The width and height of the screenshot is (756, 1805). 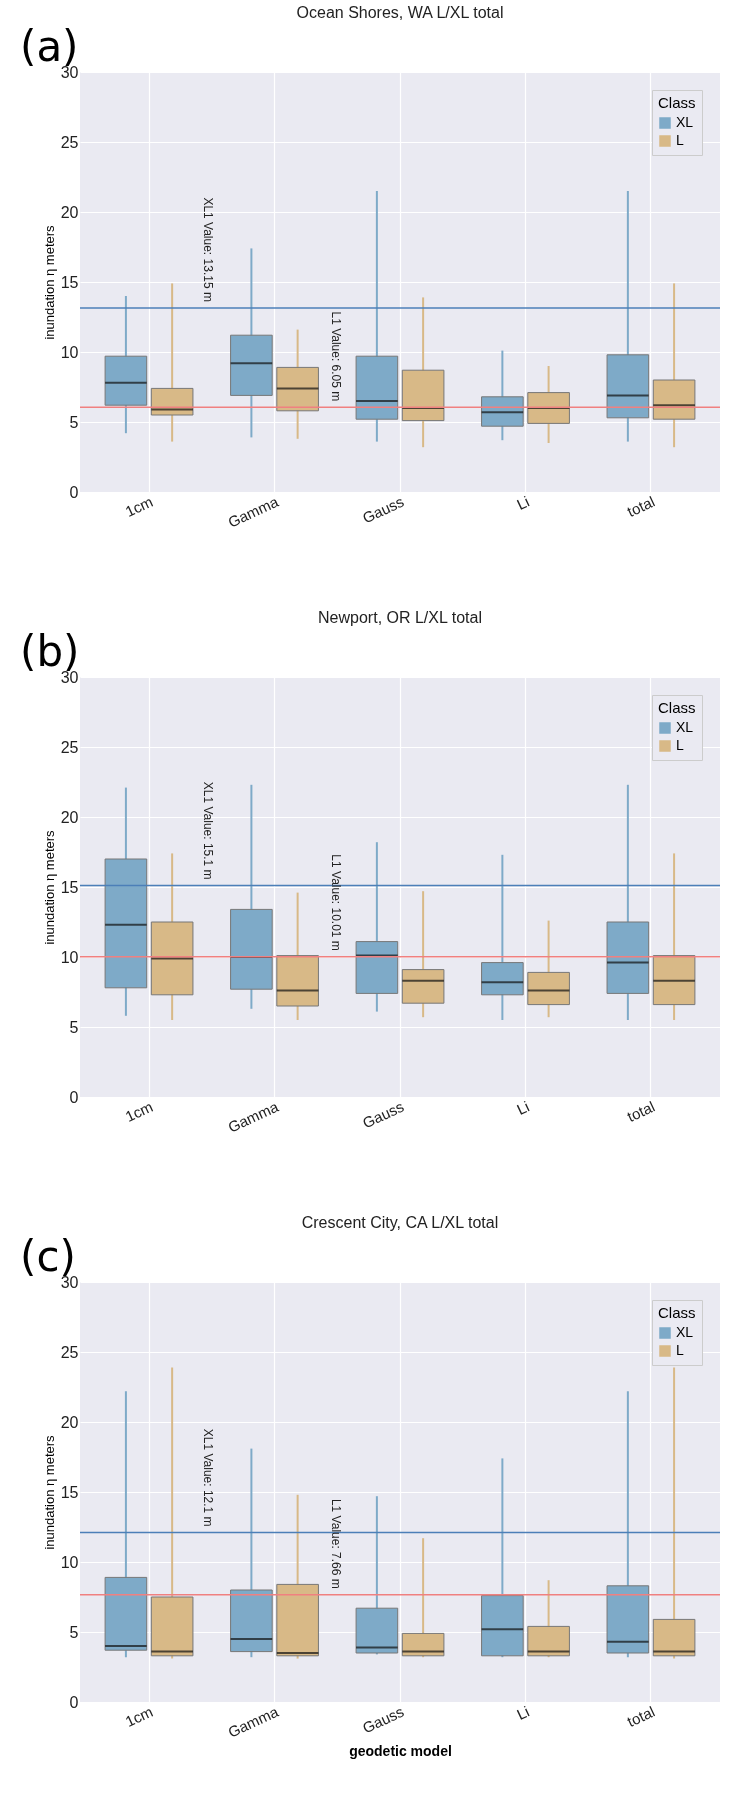 I want to click on ref-line-label: XL1 Value: 15.1 m, so click(x=208, y=830).